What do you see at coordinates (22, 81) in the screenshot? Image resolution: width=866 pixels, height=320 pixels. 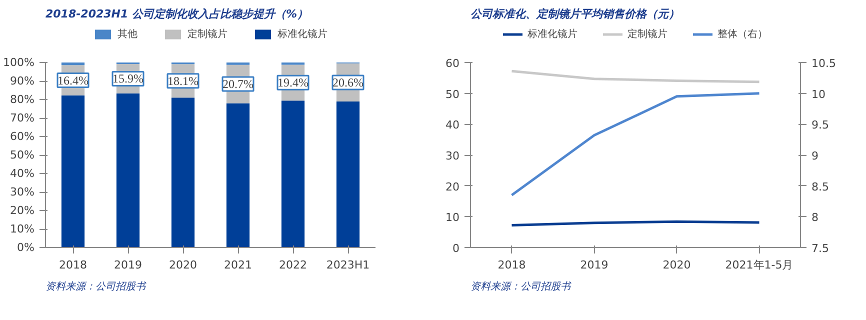 I see `y-tick-label: 90%` at bounding box center [22, 81].